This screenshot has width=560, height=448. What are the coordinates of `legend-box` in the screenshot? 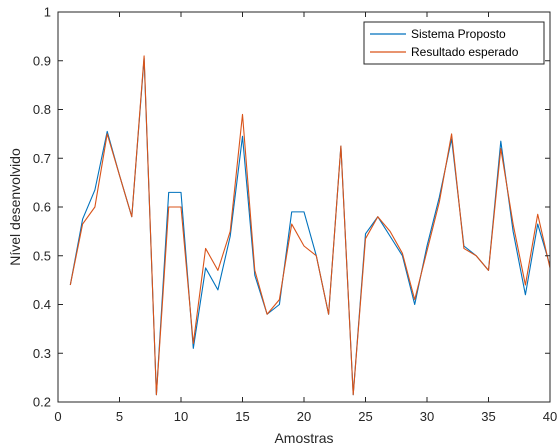 It's located at (454, 43).